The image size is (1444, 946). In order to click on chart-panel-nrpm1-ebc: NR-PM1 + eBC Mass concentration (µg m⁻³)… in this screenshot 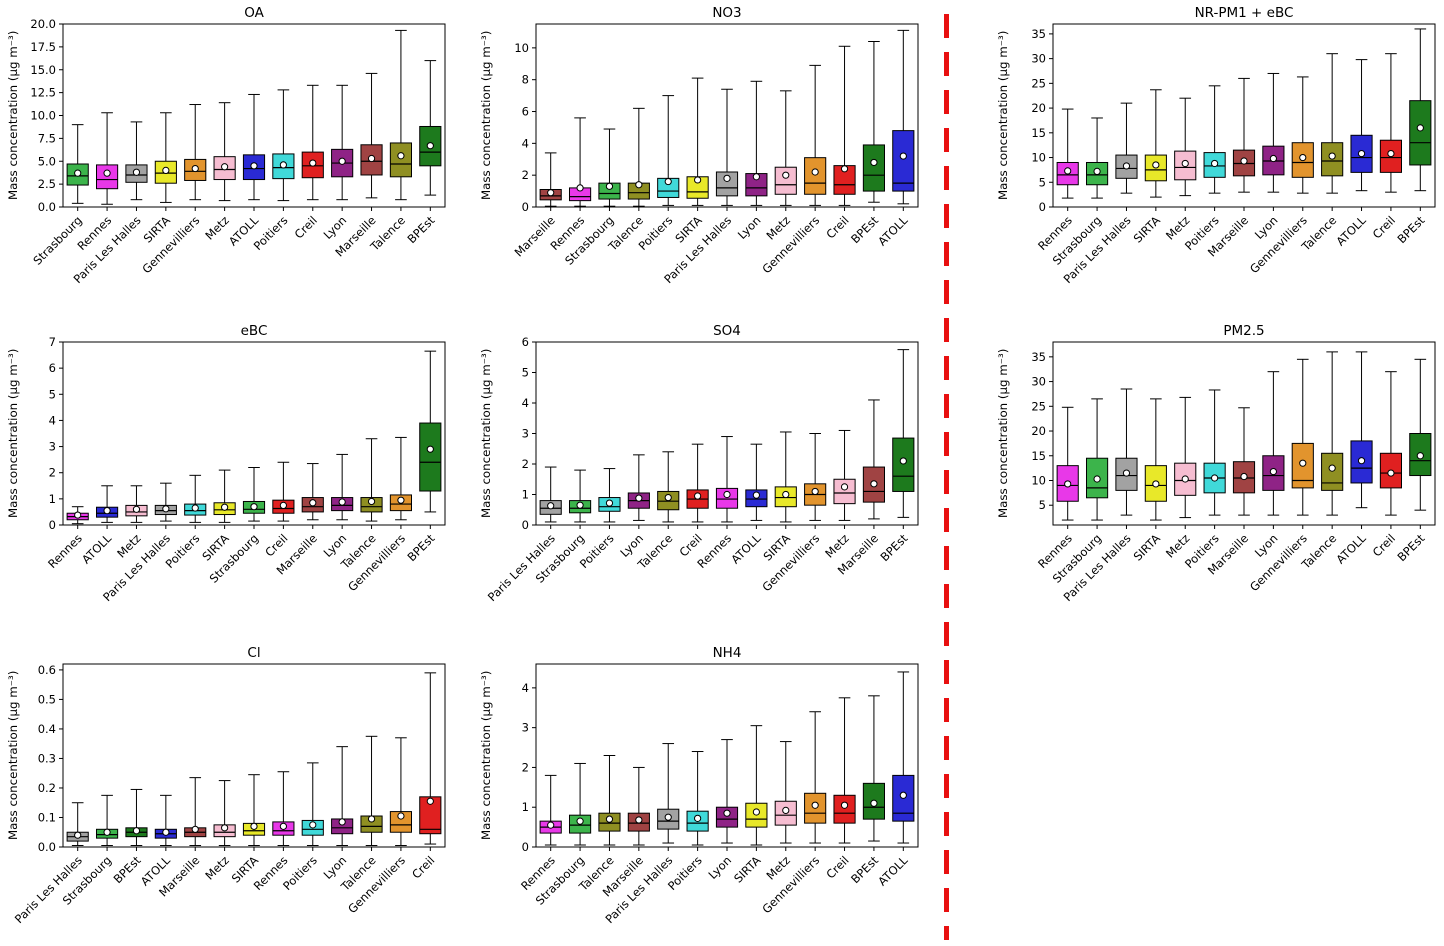, I will do `click(1217, 153)`.